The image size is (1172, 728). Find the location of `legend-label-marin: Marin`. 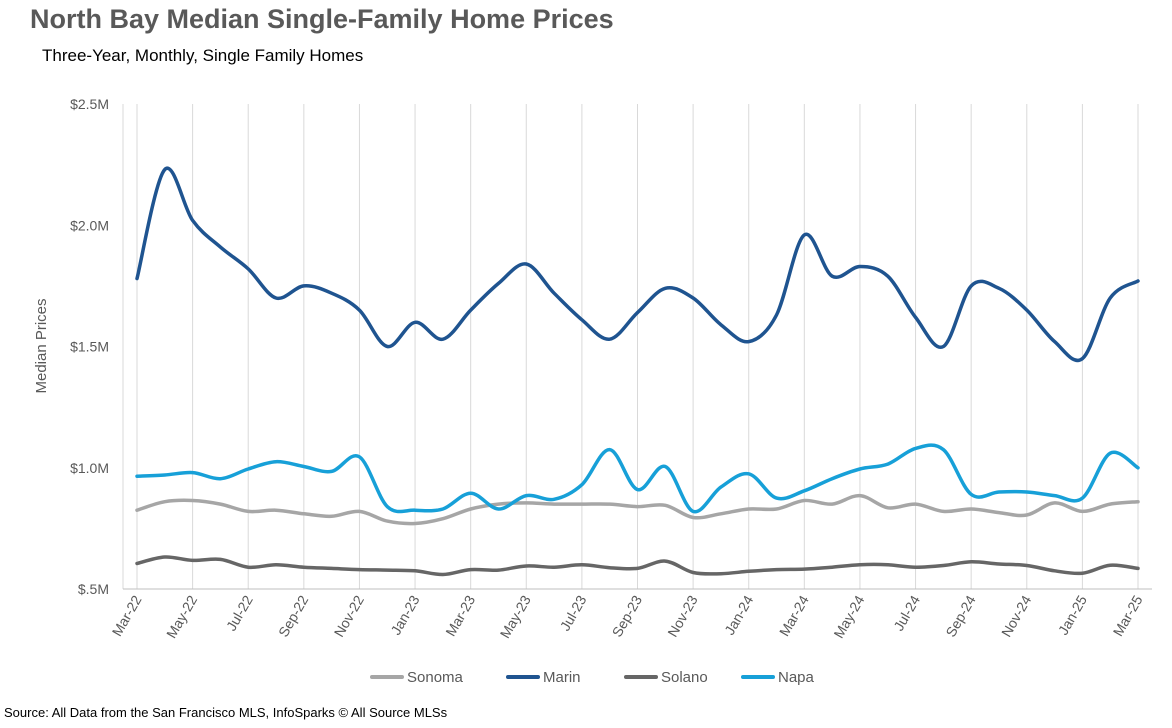

legend-label-marin: Marin is located at coordinates (562, 677).